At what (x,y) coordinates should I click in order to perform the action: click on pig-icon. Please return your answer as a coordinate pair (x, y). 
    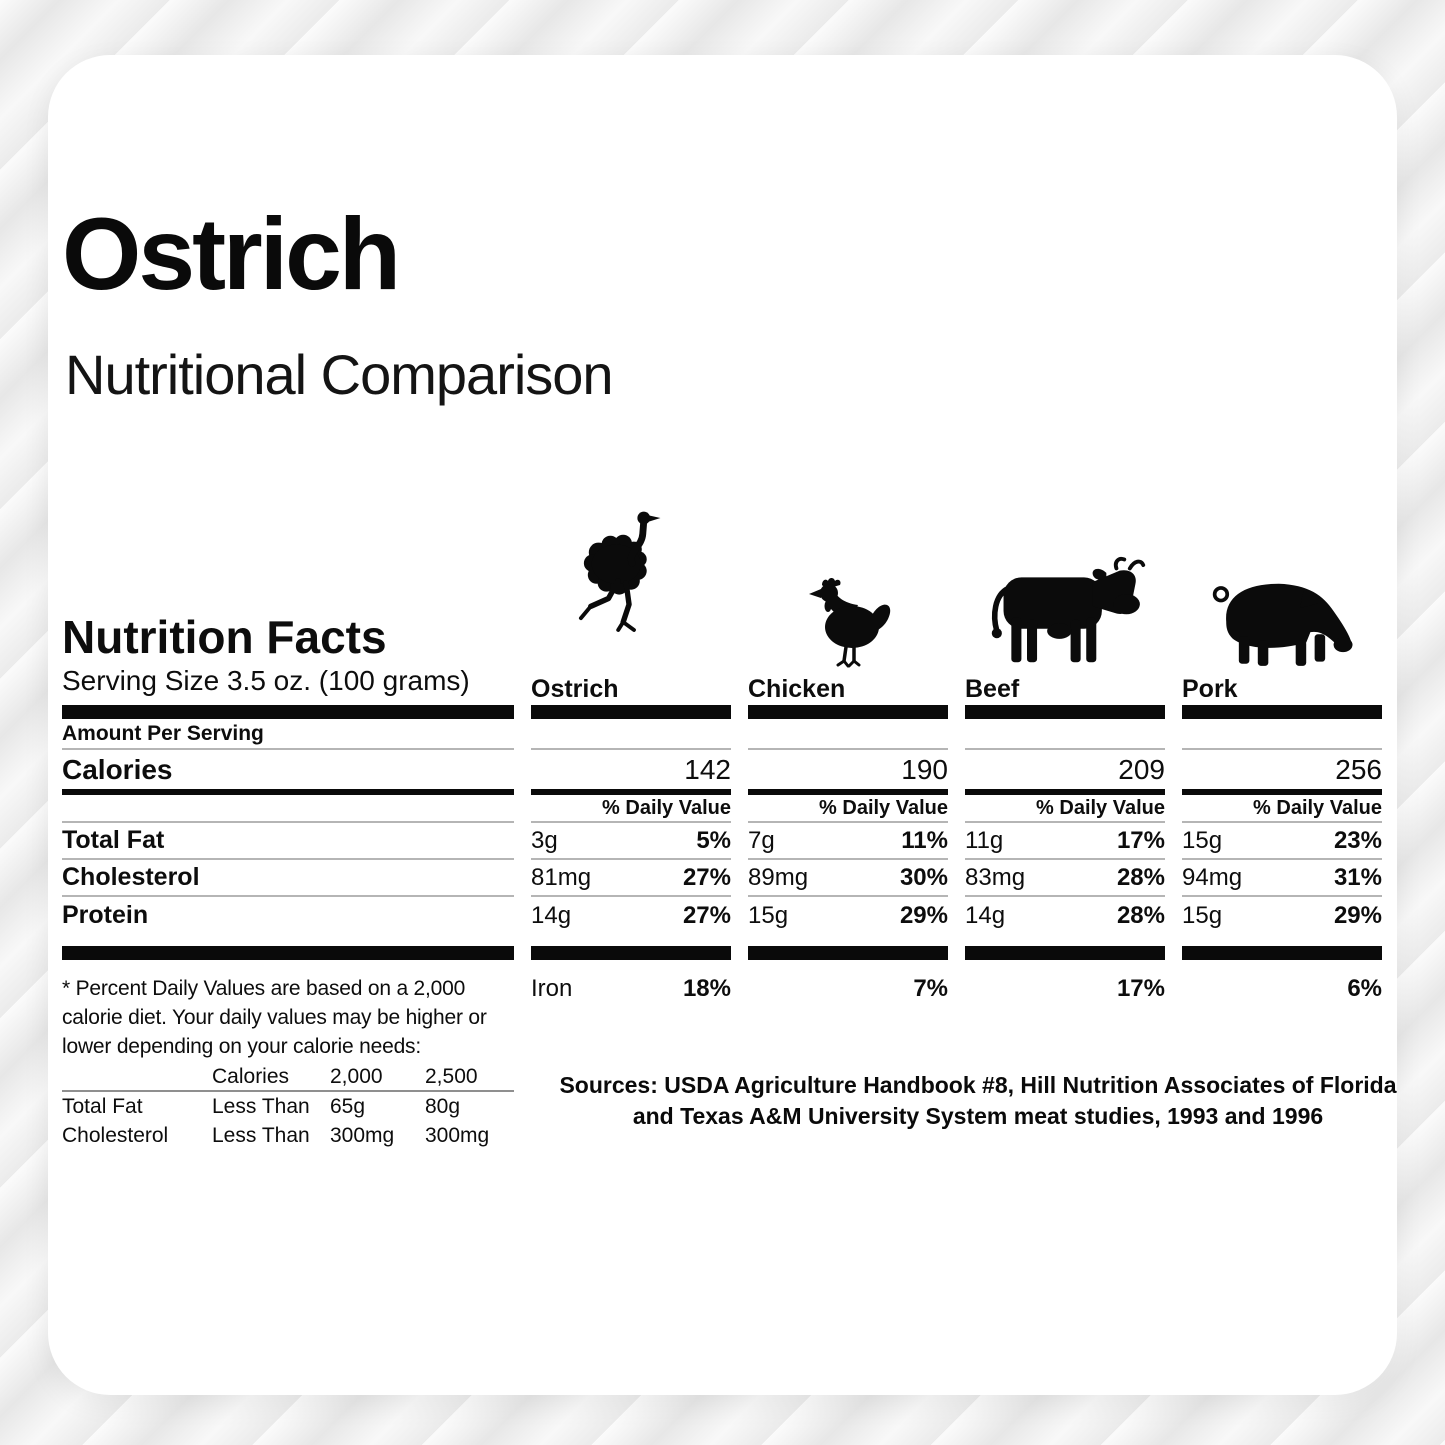
    Looking at the image, I should click on (1282, 624).